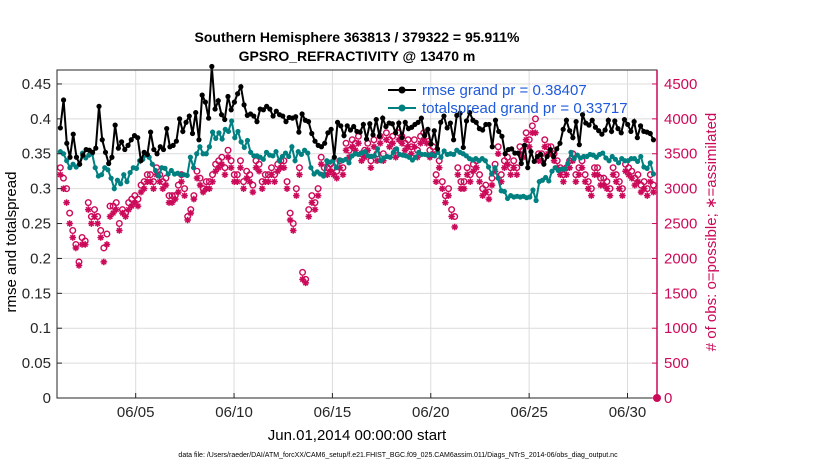 This screenshot has height=470, width=830. Describe the element at coordinates (36, 84) in the screenshot. I see `y-left-tick-label: 0.45` at that location.